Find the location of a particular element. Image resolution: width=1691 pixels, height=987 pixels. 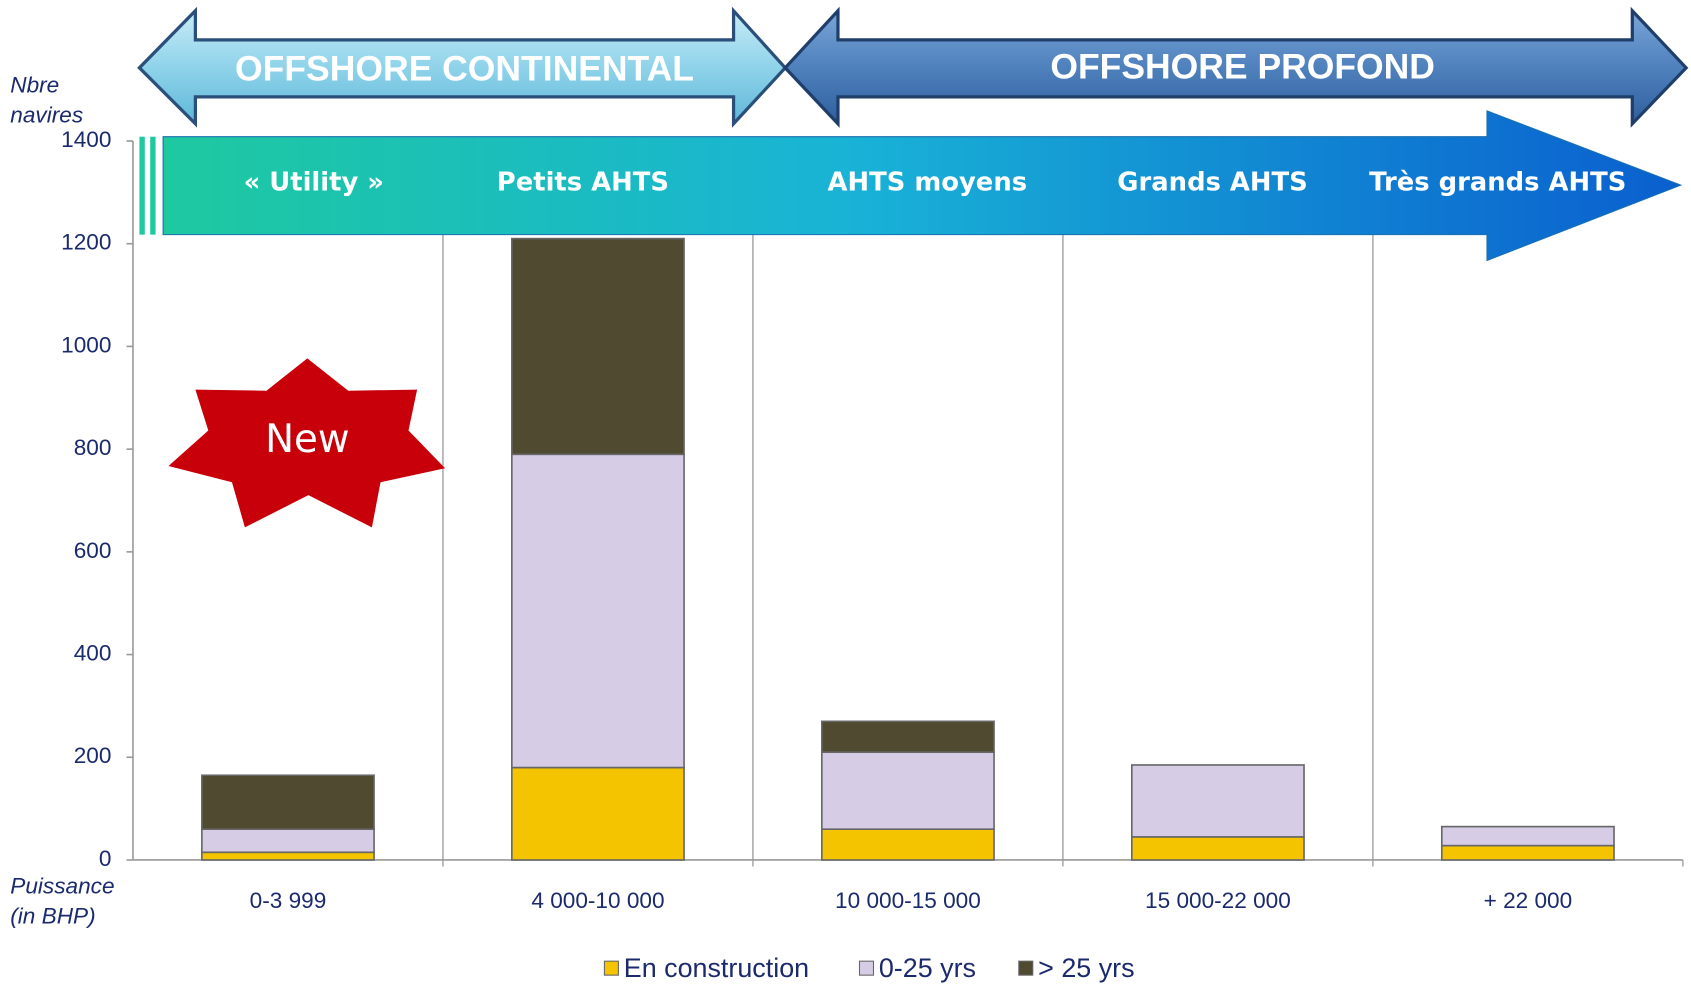

y-tick-label: 0 is located at coordinates (105, 858).